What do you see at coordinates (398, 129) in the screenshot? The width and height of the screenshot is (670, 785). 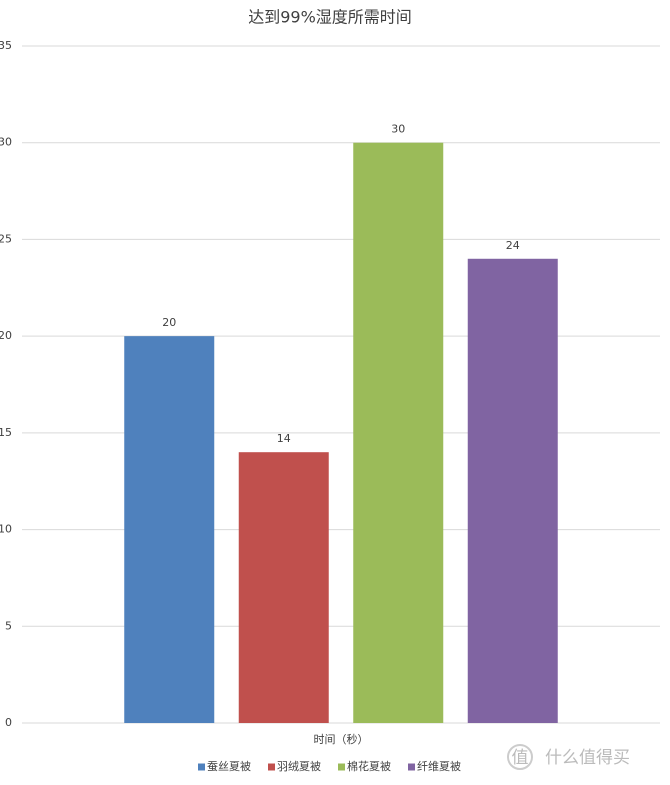 I see `data-label: 30` at bounding box center [398, 129].